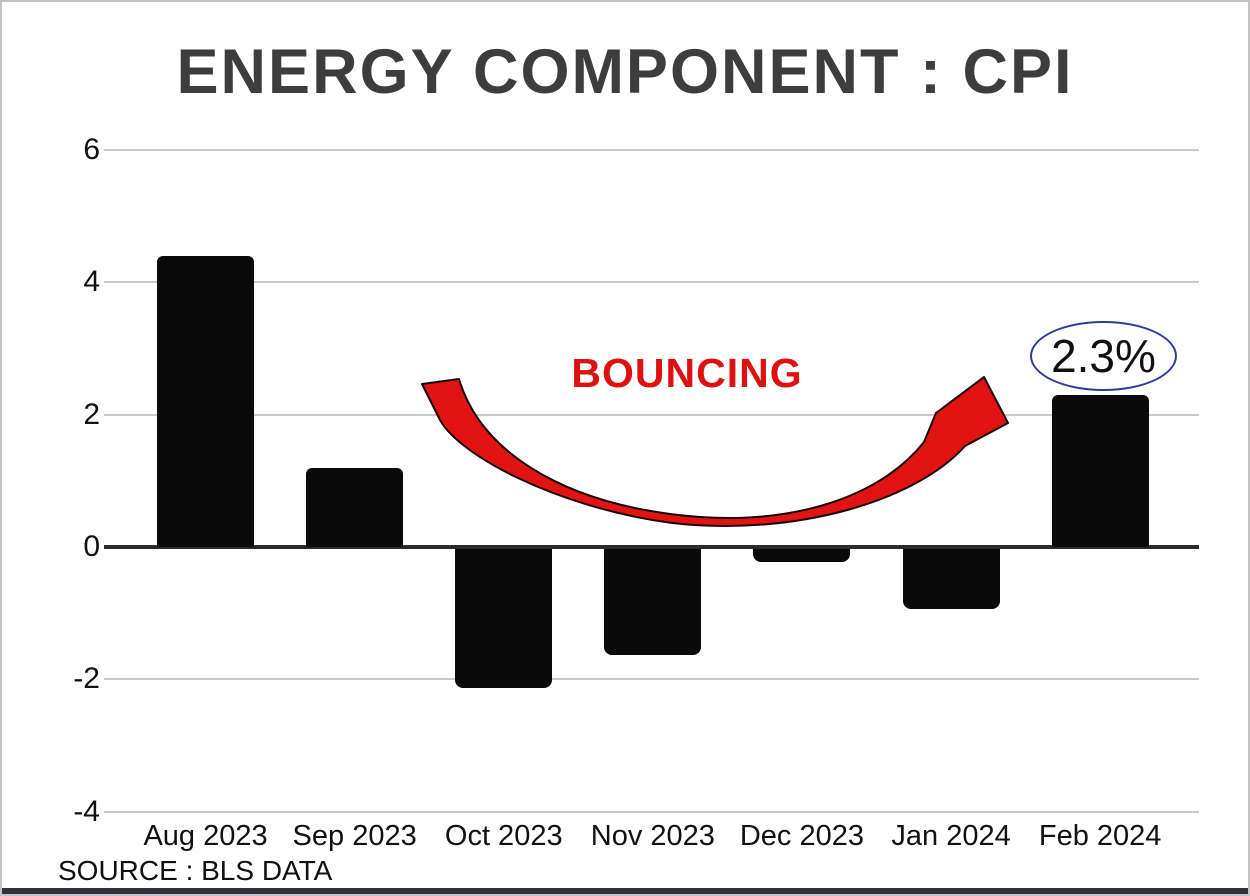 This screenshot has width=1250, height=896. I want to click on source-note: SOURCE : BLS DATA, so click(195, 870).